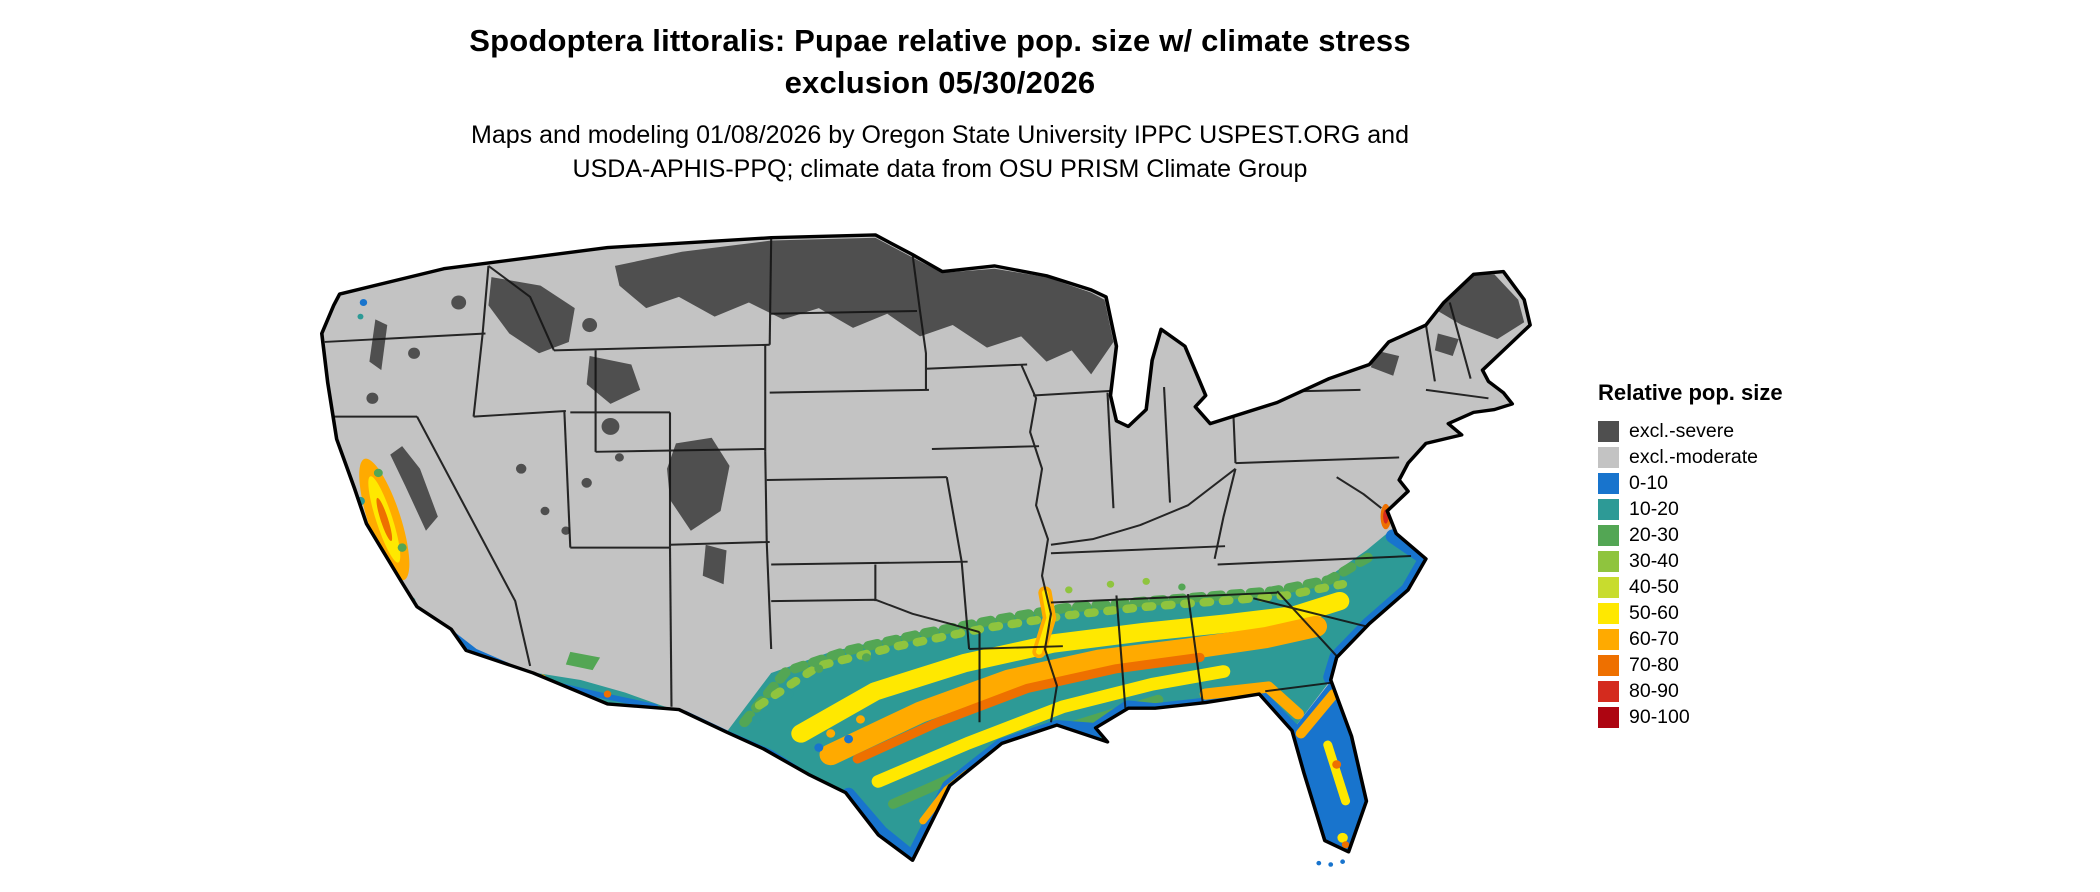  Describe the element at coordinates (1654, 664) in the screenshot. I see `legend-label: 70-80` at that location.